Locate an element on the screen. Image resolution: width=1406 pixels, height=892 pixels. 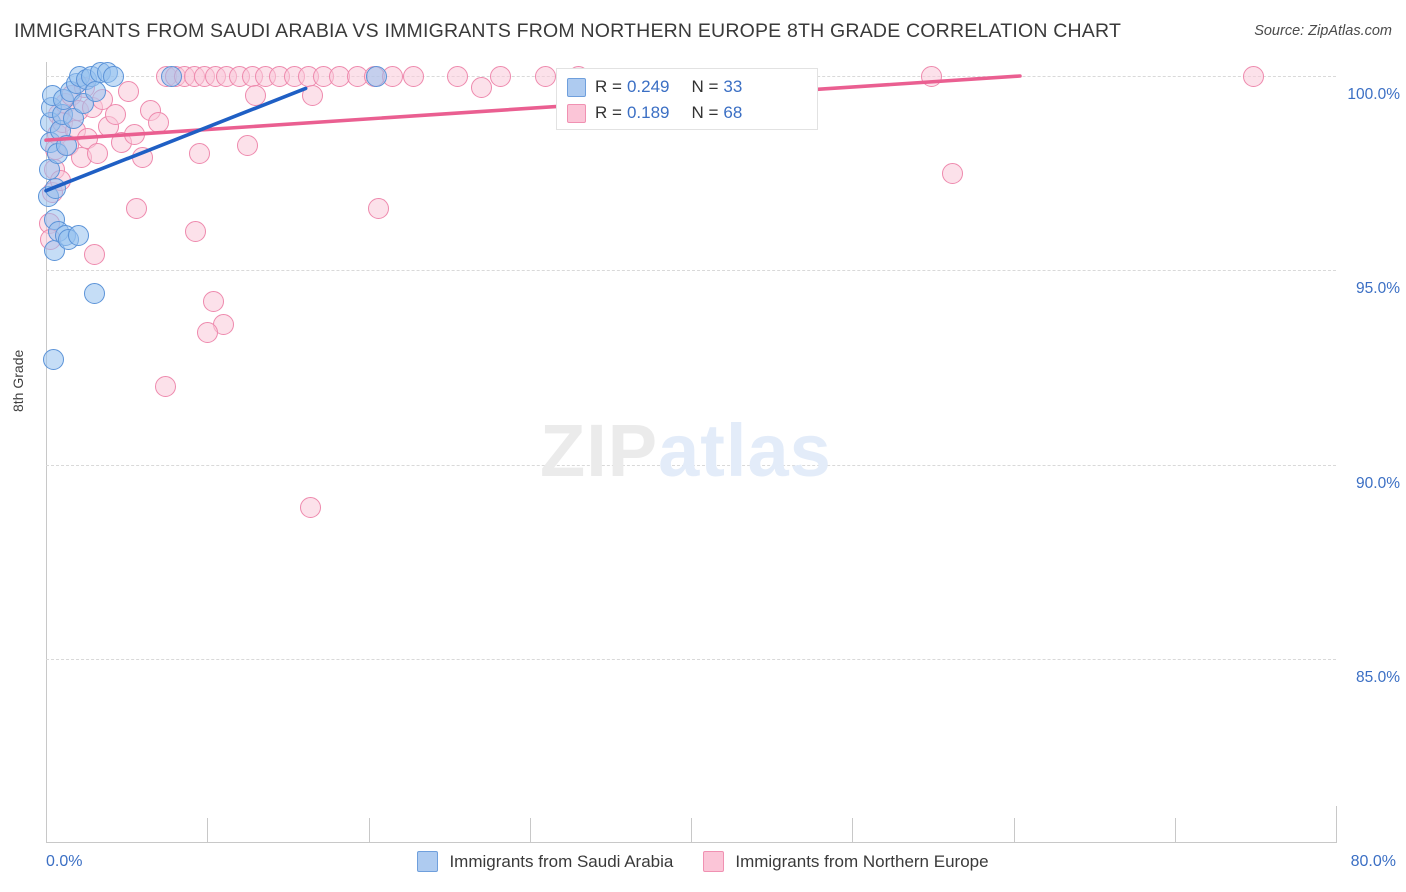
legend-label-saudi-arabia: Immigrants from Saudi Arabia is located at coordinates (561, 861).